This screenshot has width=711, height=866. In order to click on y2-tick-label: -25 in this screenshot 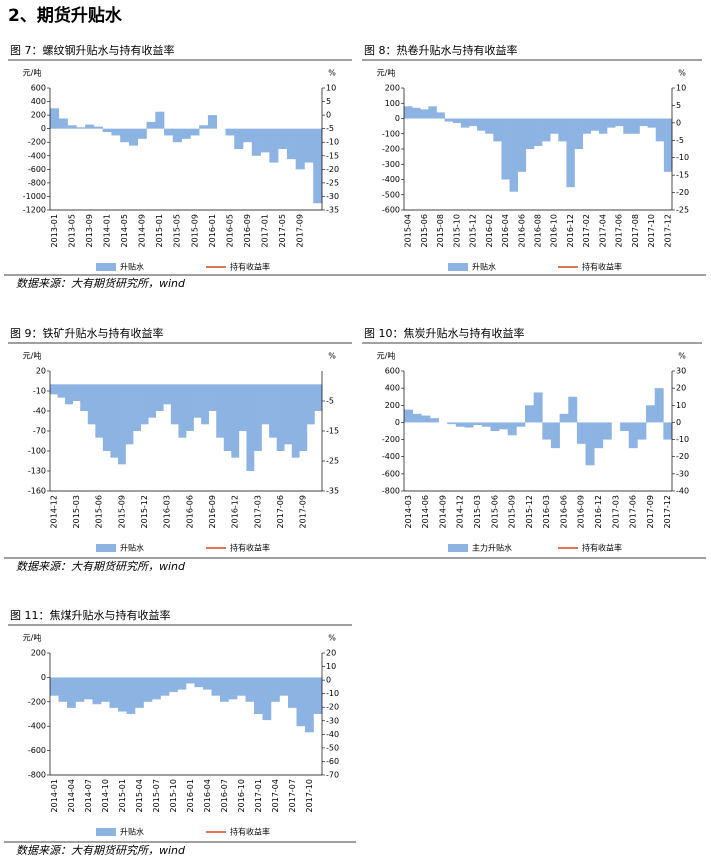, I will do `click(332, 461)`.